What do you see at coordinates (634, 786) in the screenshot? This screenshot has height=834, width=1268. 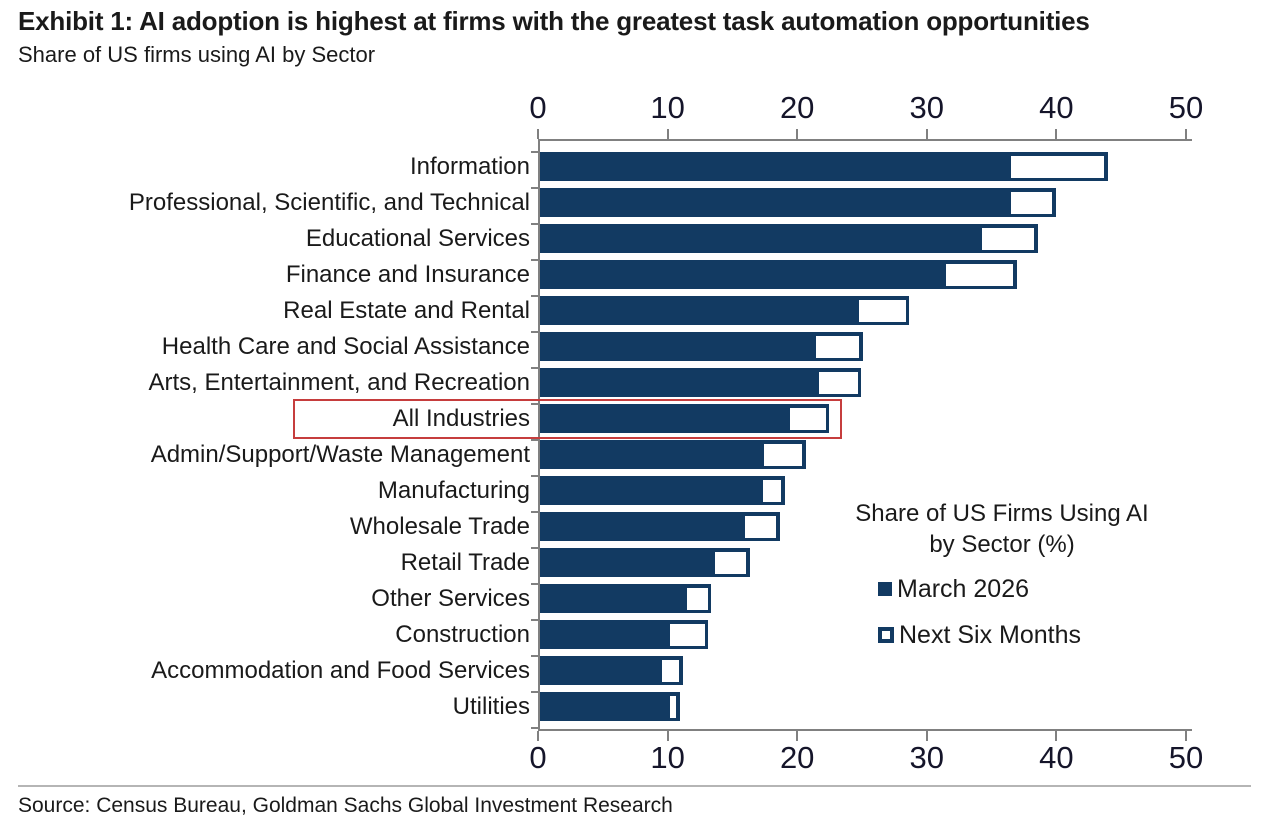 I see `footer-divider` at bounding box center [634, 786].